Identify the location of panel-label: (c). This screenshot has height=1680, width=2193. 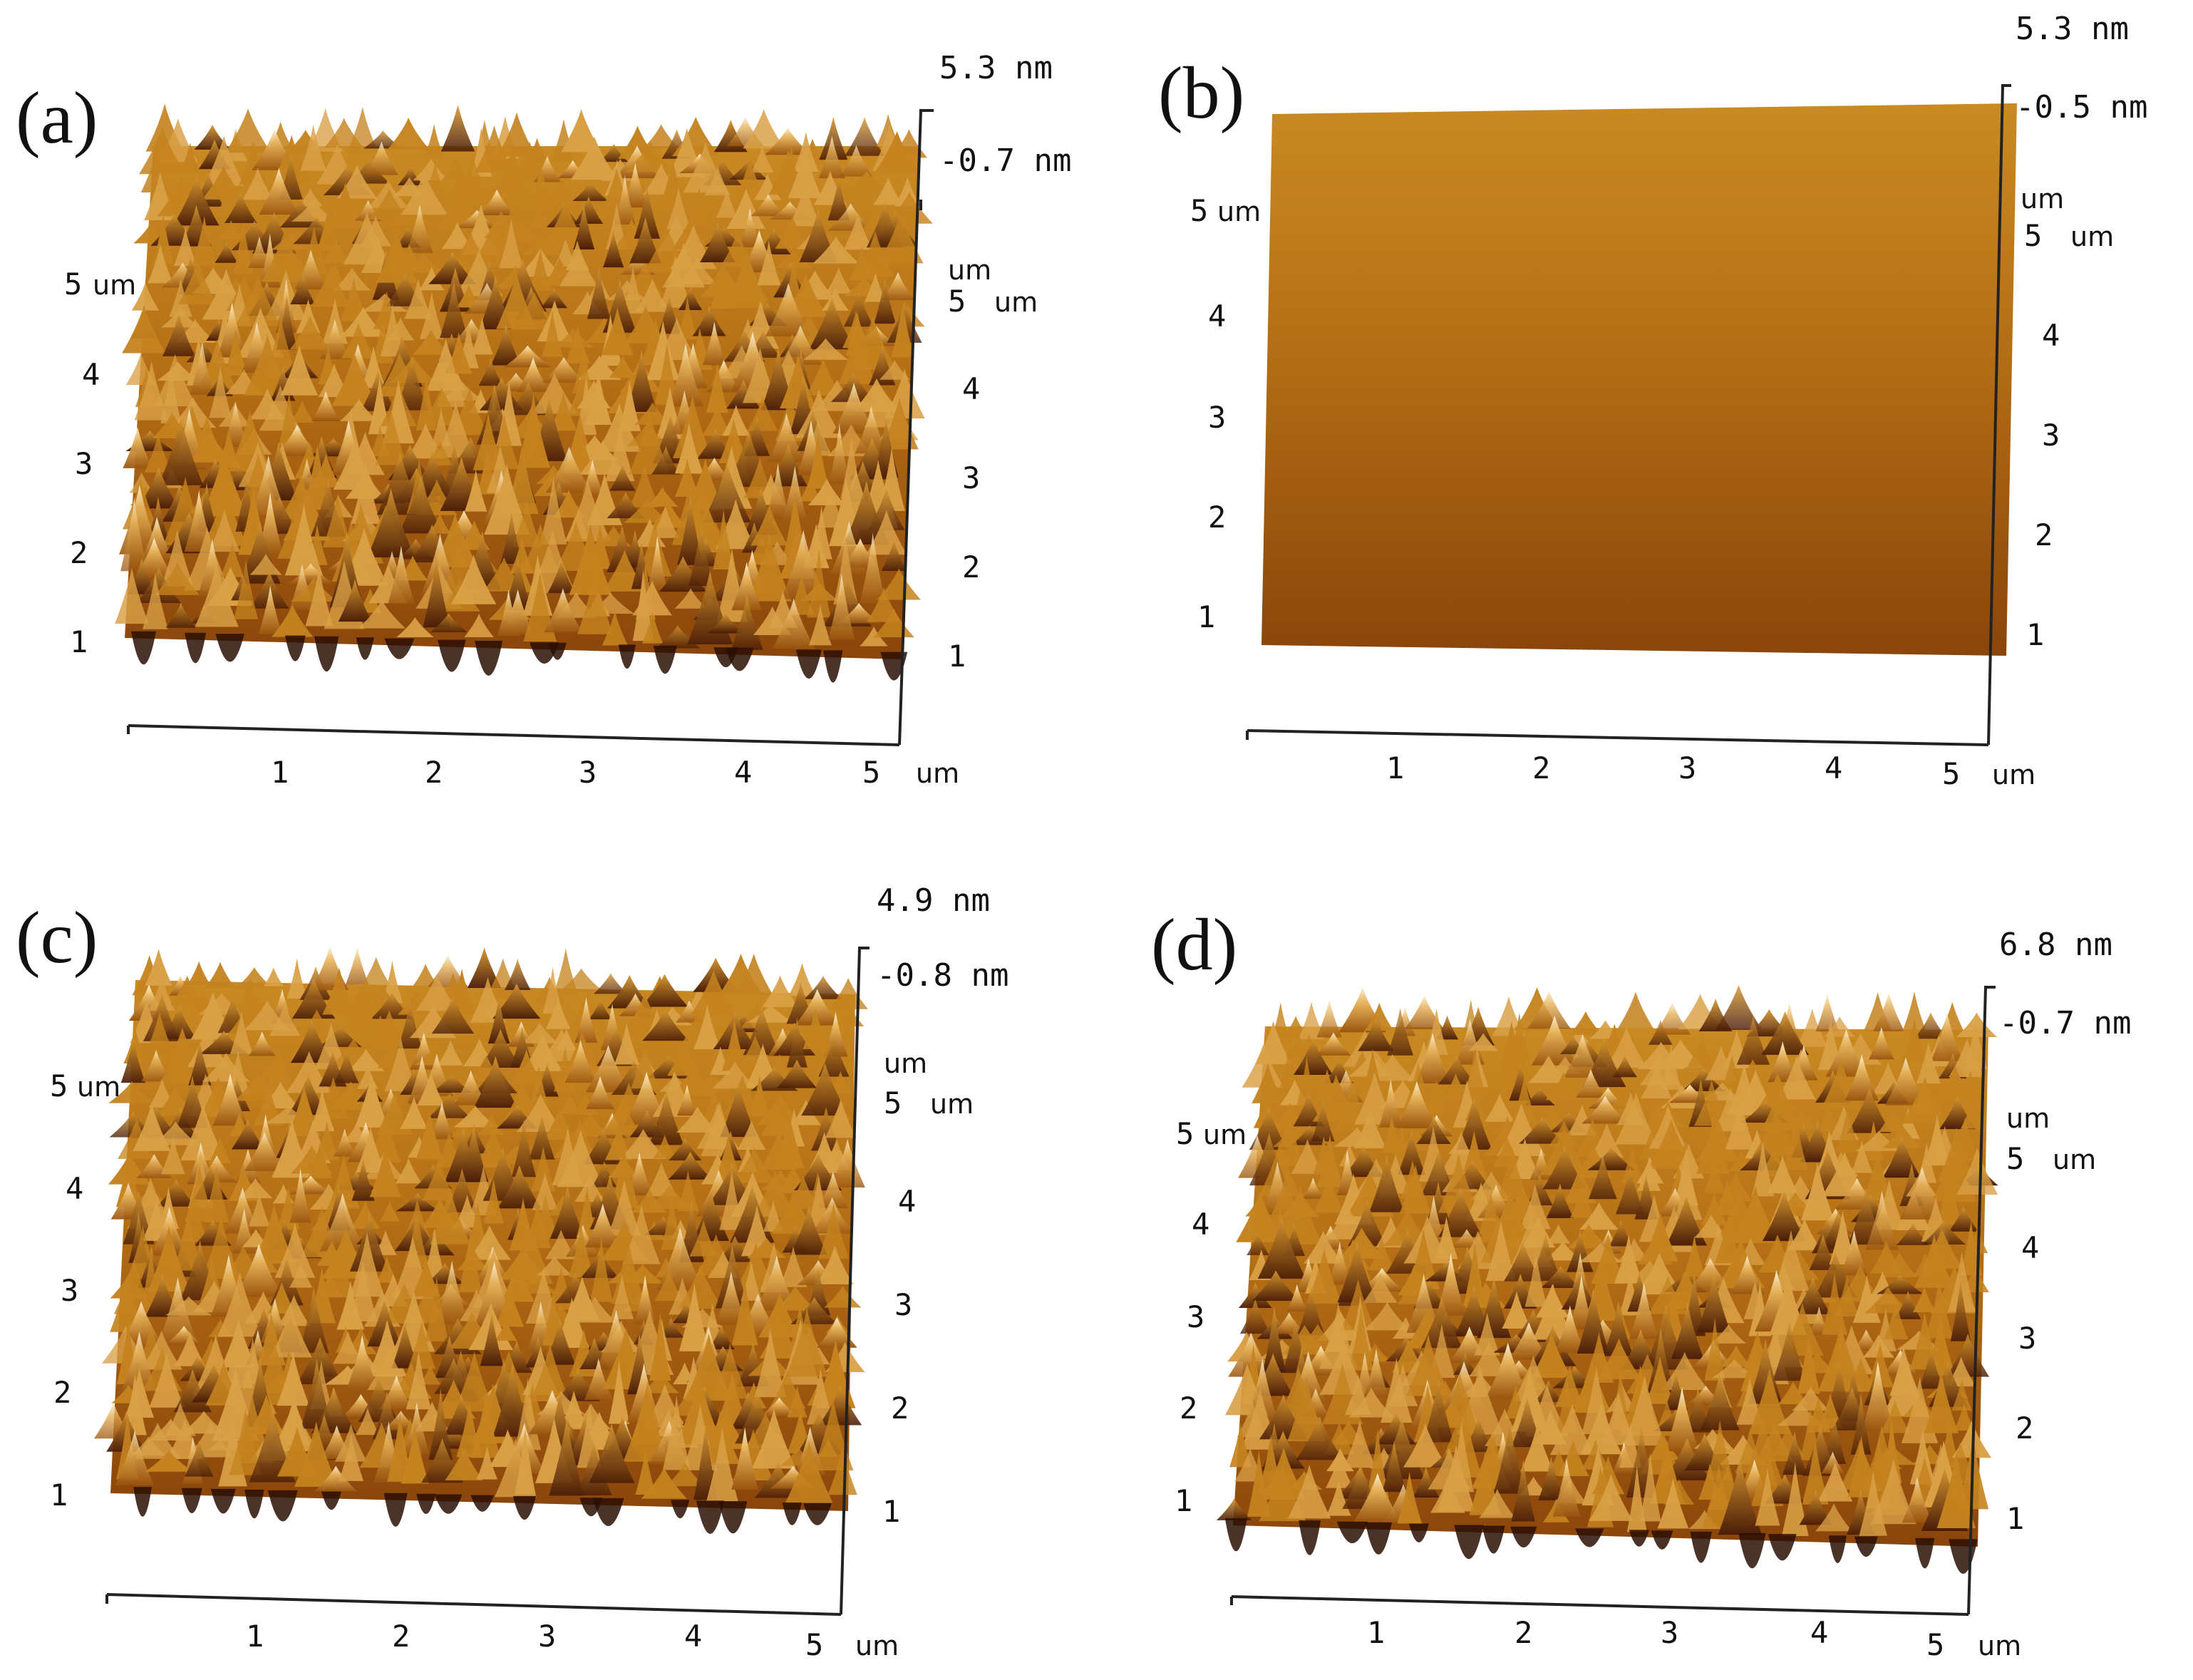
(57, 938).